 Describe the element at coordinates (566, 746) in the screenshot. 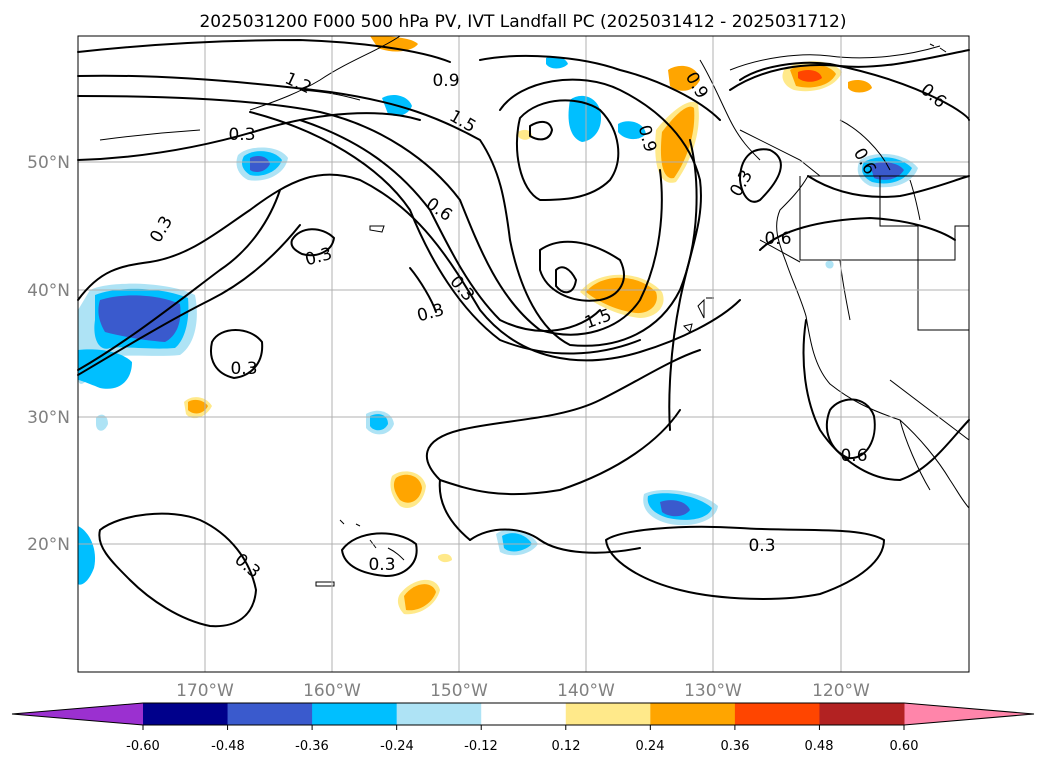

I see `colorbar-tick-label: 0.12` at that location.